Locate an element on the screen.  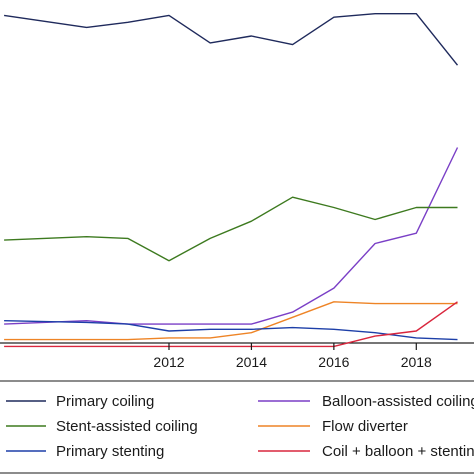
legend-label-4: Flow diverter is located at coordinates (365, 426).